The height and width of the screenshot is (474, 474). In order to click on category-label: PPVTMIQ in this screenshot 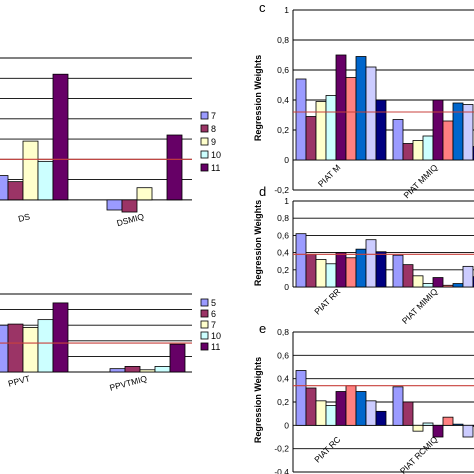, I will do `click(128, 383)`.